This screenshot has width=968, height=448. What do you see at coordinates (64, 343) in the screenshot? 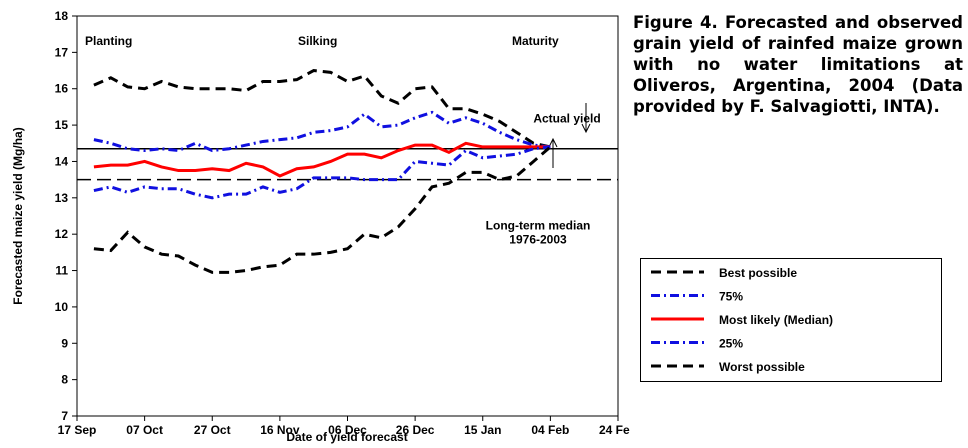
I see `y-tick-label: 9` at bounding box center [64, 343].